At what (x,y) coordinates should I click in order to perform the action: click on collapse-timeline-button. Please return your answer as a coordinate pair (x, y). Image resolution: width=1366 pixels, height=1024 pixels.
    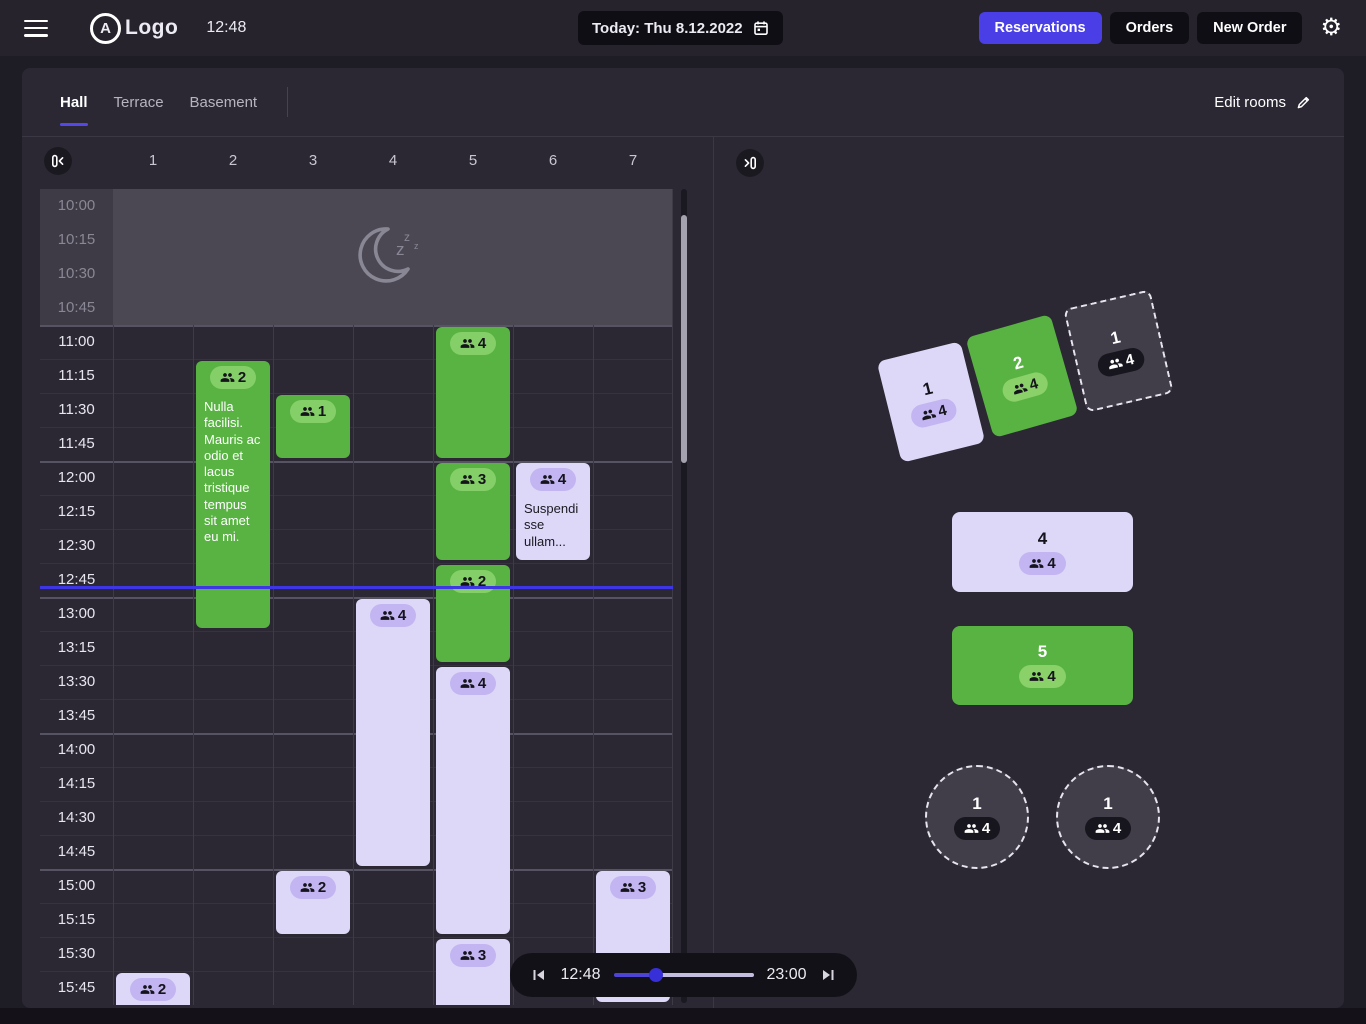
    Looking at the image, I should click on (58, 161).